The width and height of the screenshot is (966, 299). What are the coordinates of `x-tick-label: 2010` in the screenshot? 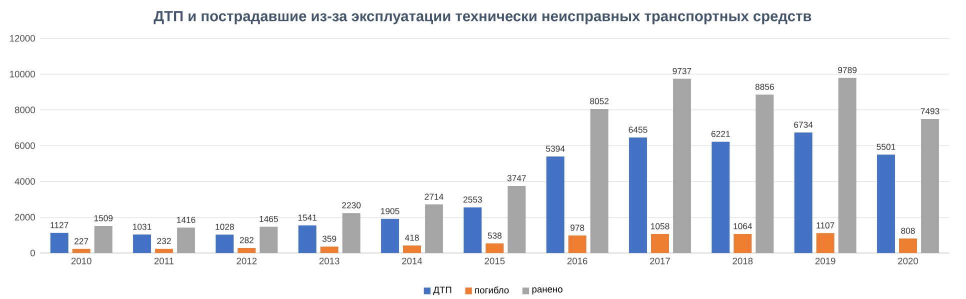 It's located at (81, 261).